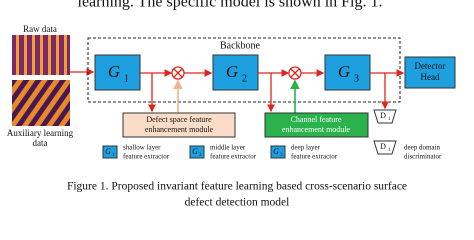 This screenshot has height=240, width=474. Describe the element at coordinates (200, 155) in the screenshot. I see `legend-icon-sub: 2` at that location.